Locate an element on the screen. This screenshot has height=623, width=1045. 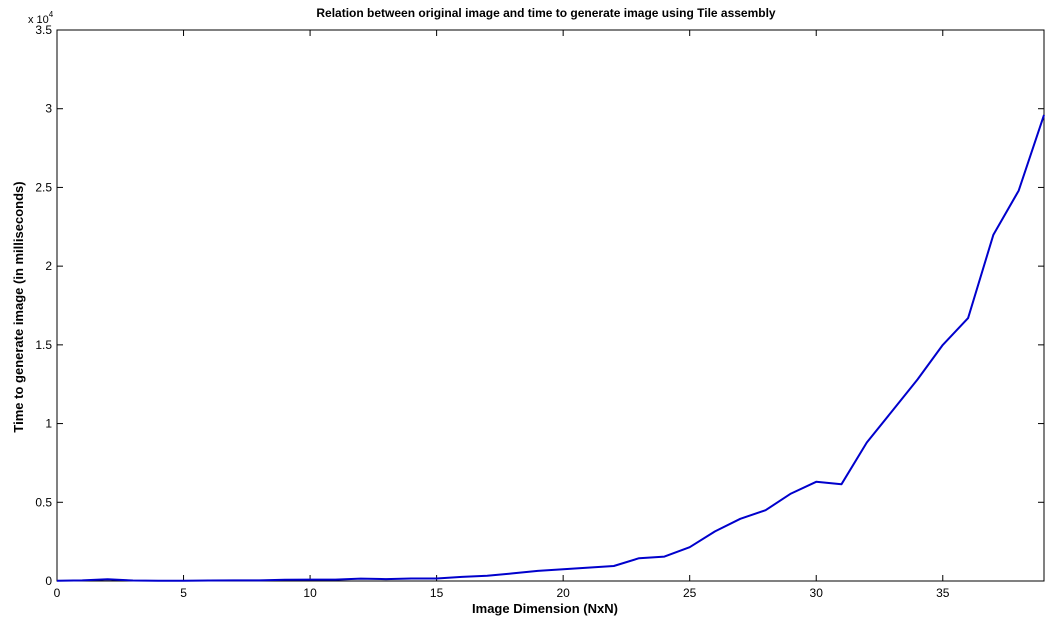
y-tick-label: 3 is located at coordinates (48, 109).